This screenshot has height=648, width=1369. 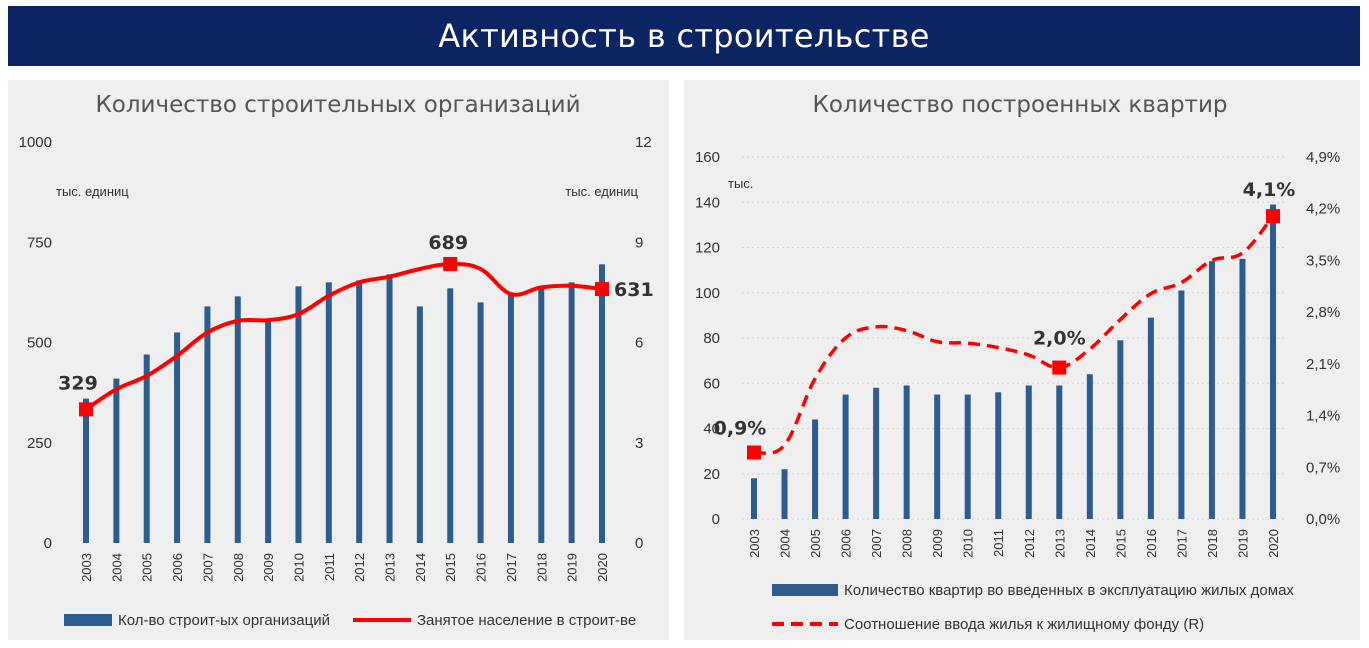 I want to click on y2-tick-label: 3, so click(x=639, y=443).